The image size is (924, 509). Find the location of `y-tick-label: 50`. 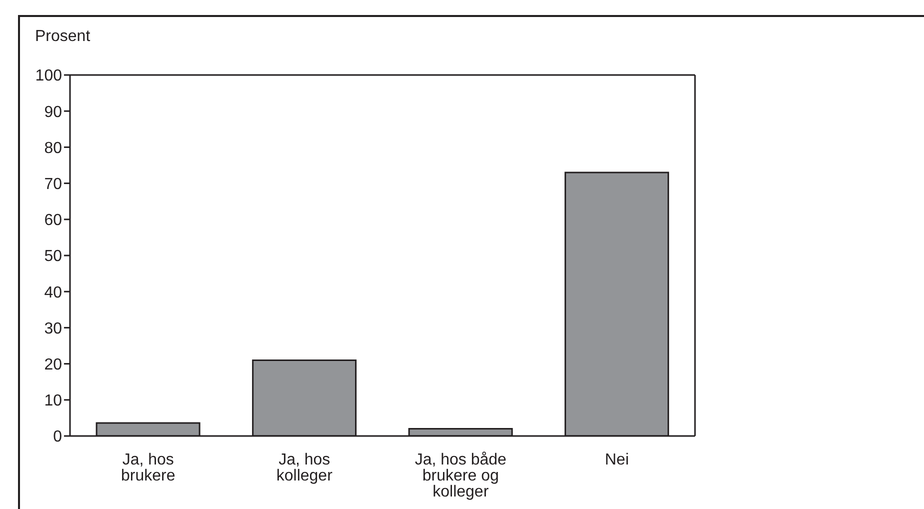

y-tick-label: 50 is located at coordinates (53, 257).